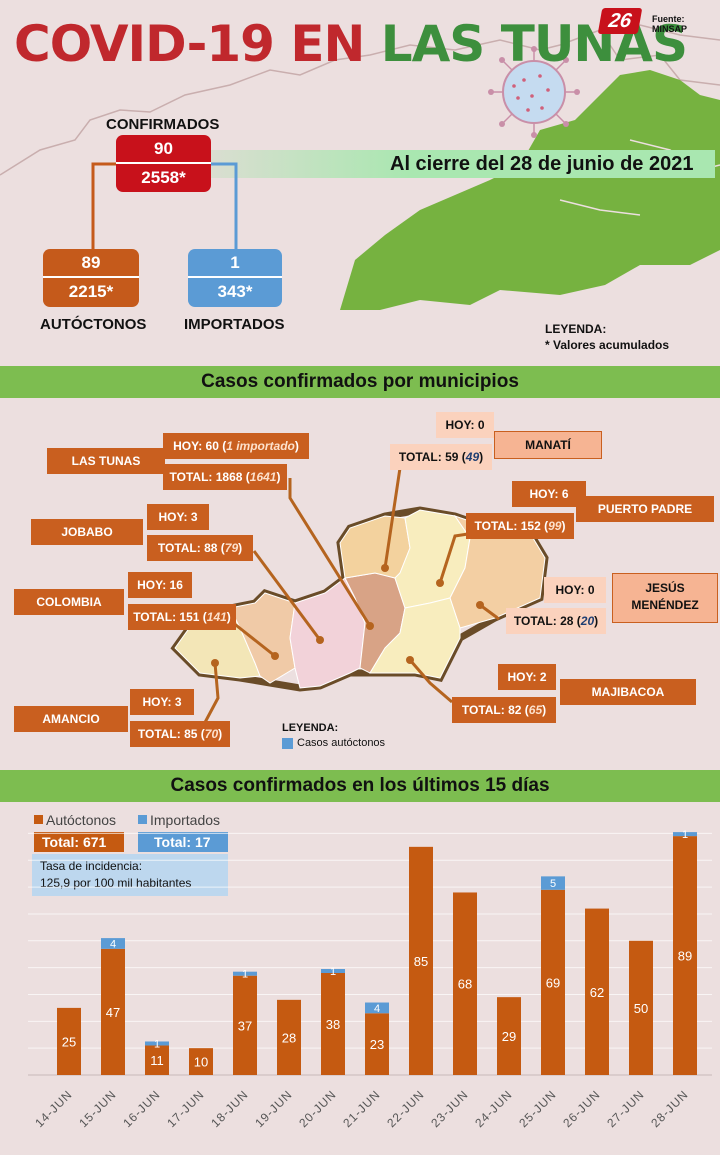  I want to click on brand-logo-text: 26, so click(620, 21).